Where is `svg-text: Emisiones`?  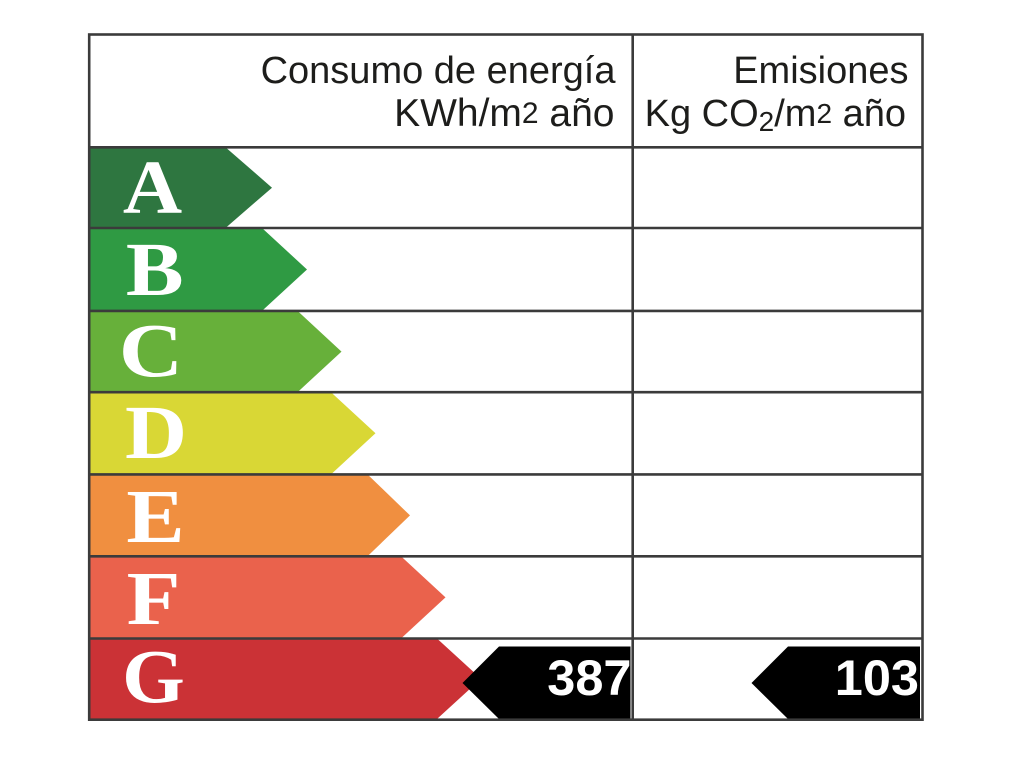 svg-text: Emisiones is located at coordinates (820, 71).